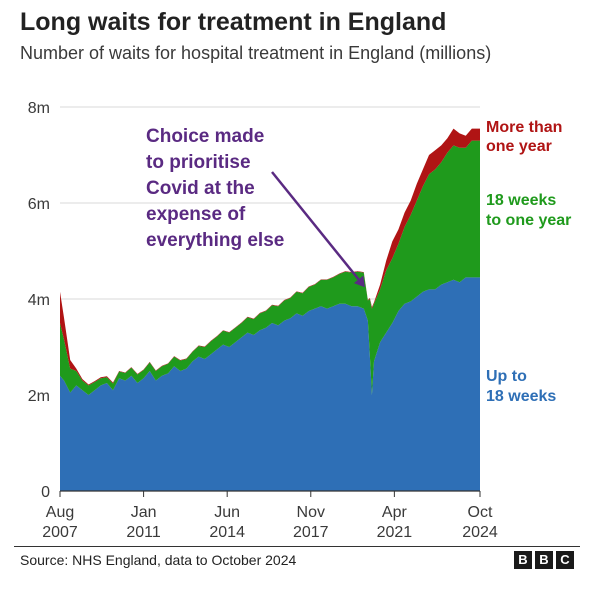 This screenshot has height=590, width=597. I want to click on bbc-logo: B B C, so click(544, 560).